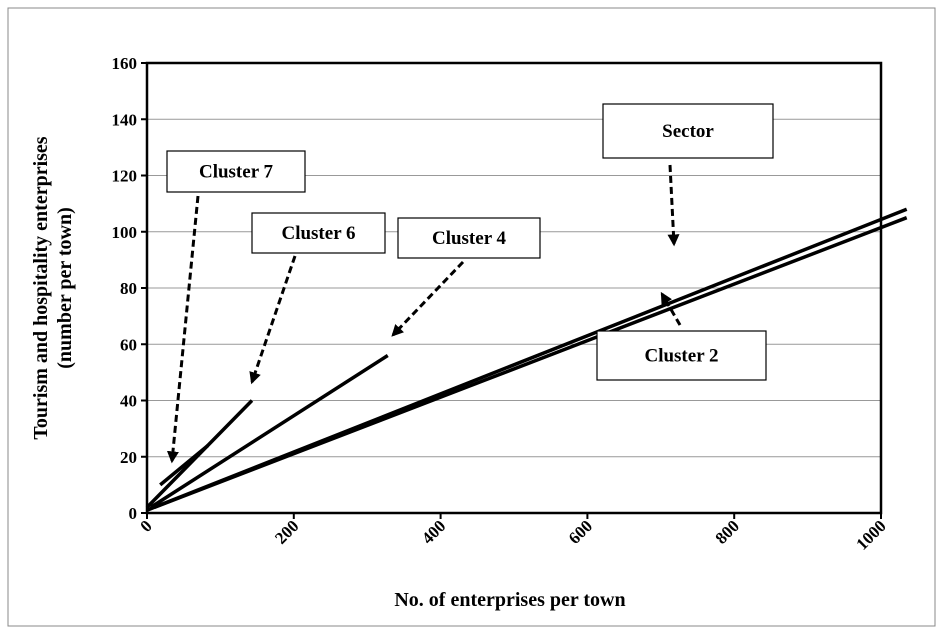 The image size is (944, 634). Describe the element at coordinates (125, 176) in the screenshot. I see `y-tick-label: 120` at that location.